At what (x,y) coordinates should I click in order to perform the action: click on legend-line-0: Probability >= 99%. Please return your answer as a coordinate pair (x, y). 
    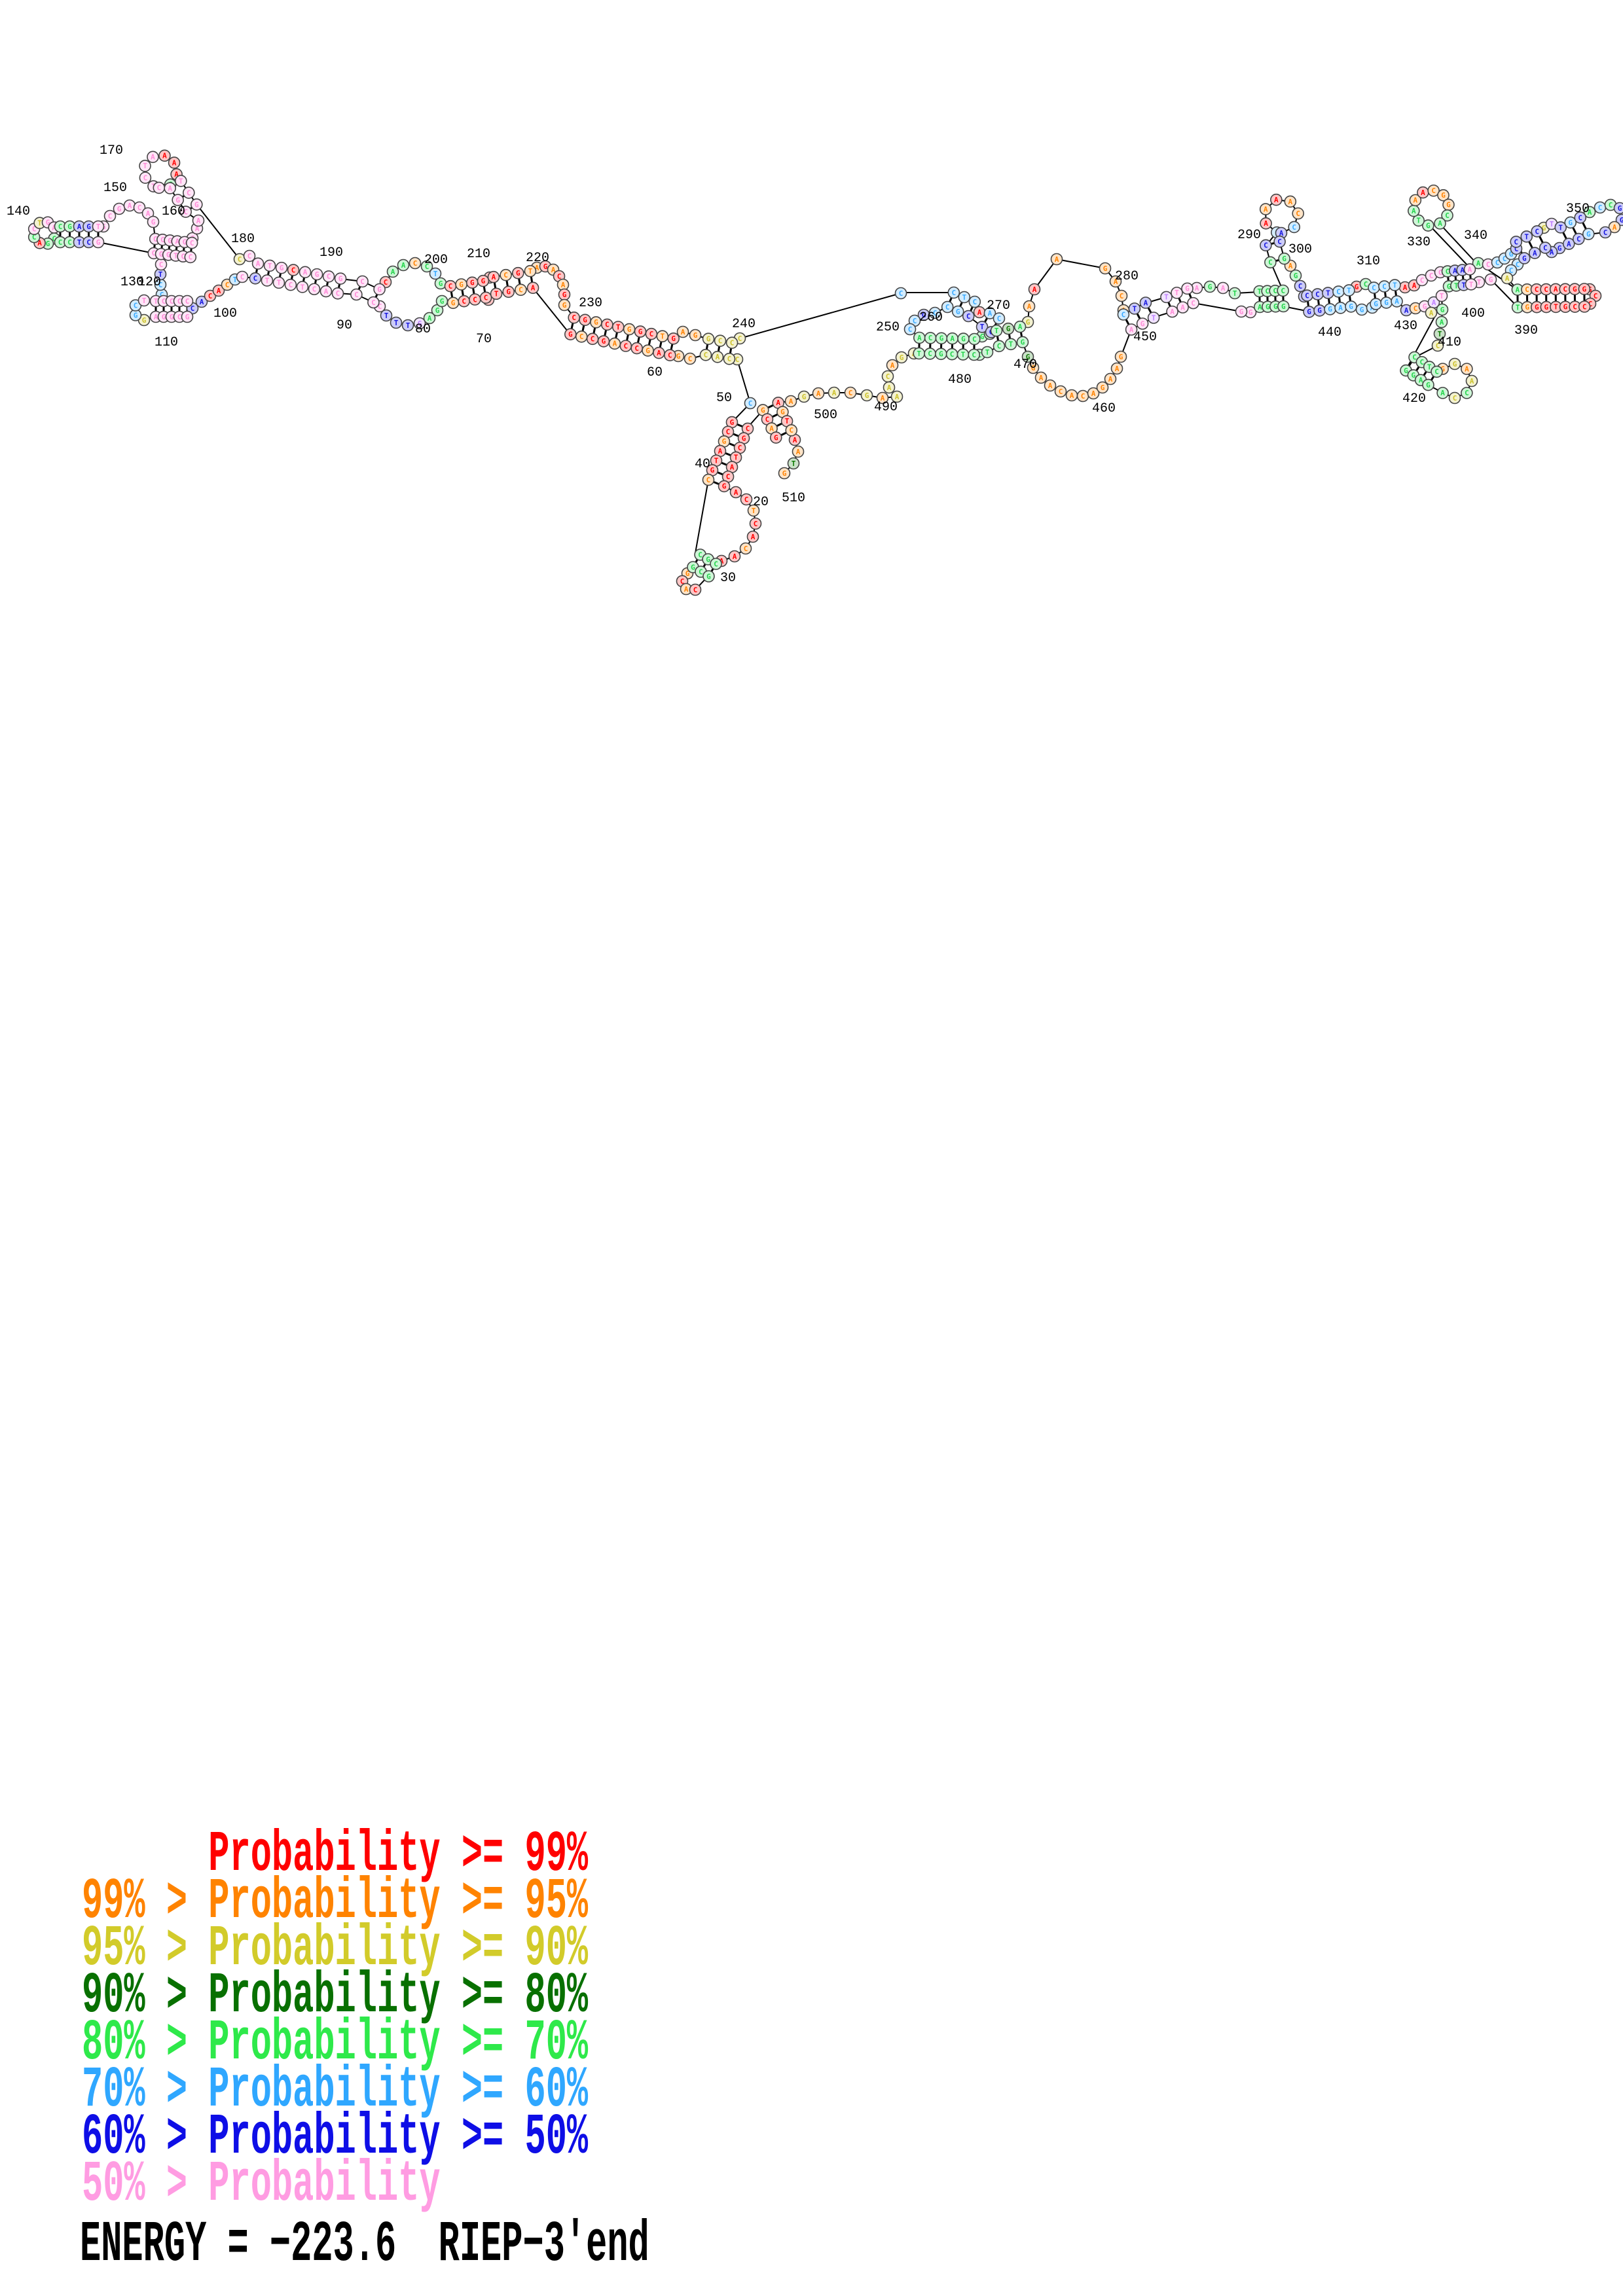
    Looking at the image, I should click on (335, 1855).